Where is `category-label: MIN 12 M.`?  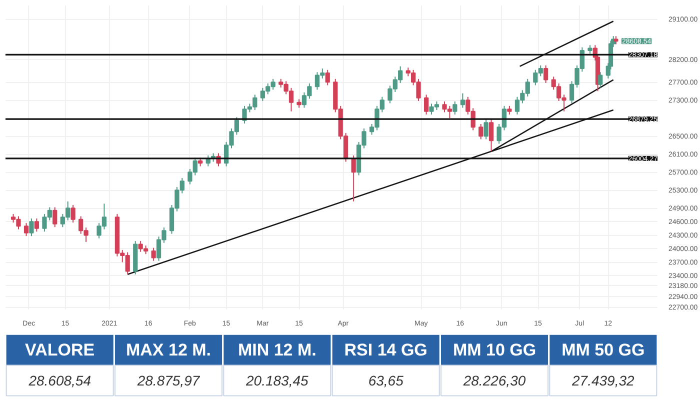
category-label: MIN 12 M. is located at coordinates (277, 350).